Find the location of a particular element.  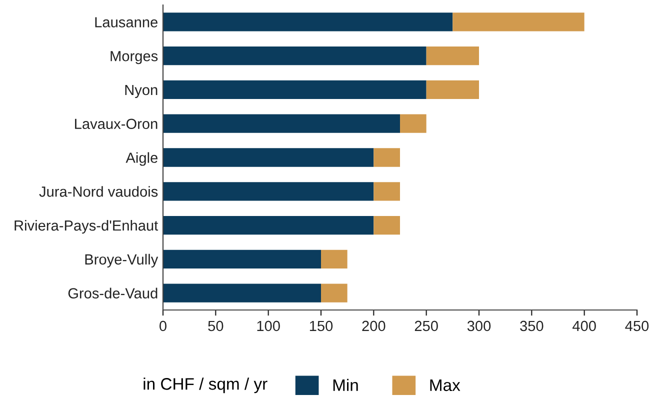

y-tick-label: Lavaux-Oron is located at coordinates (116, 124).